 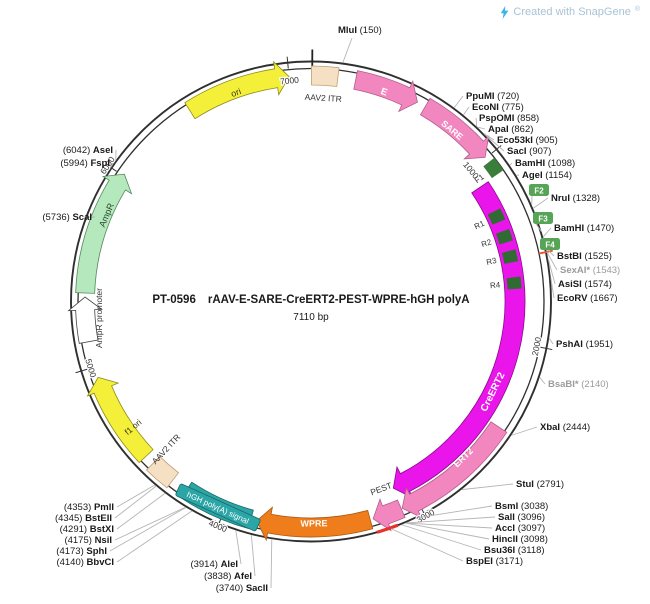 I want to click on registered-mark: ®, so click(x=637, y=9).